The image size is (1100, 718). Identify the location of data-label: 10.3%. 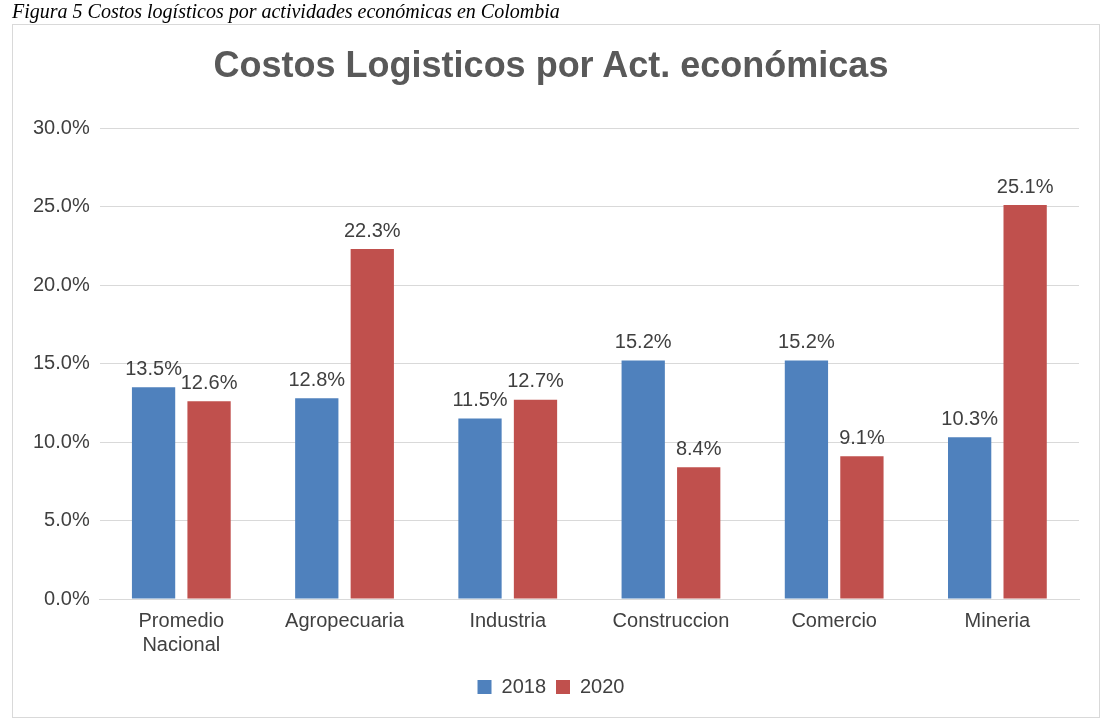
(970, 417).